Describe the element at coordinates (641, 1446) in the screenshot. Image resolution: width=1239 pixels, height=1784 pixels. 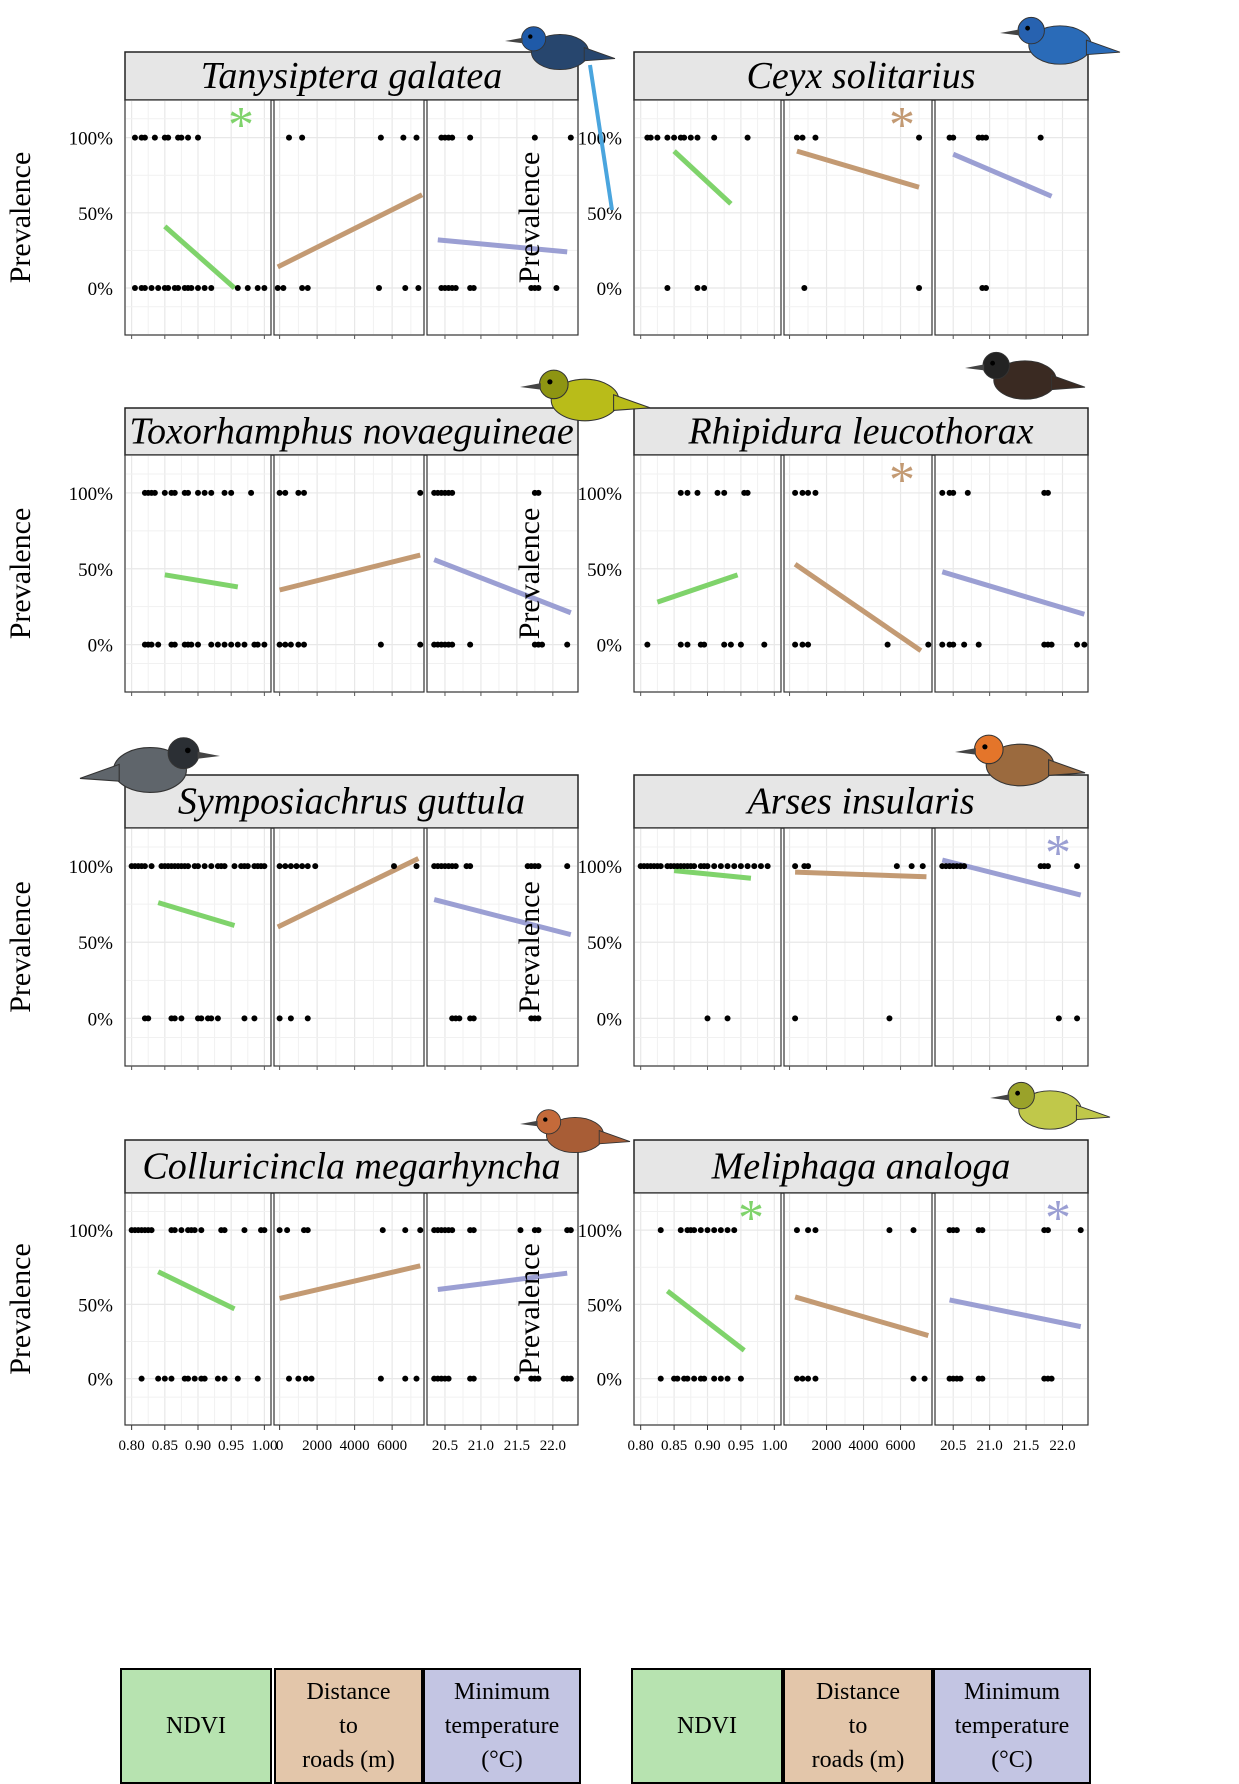
I see `x-tick-label: 0.80` at that location.